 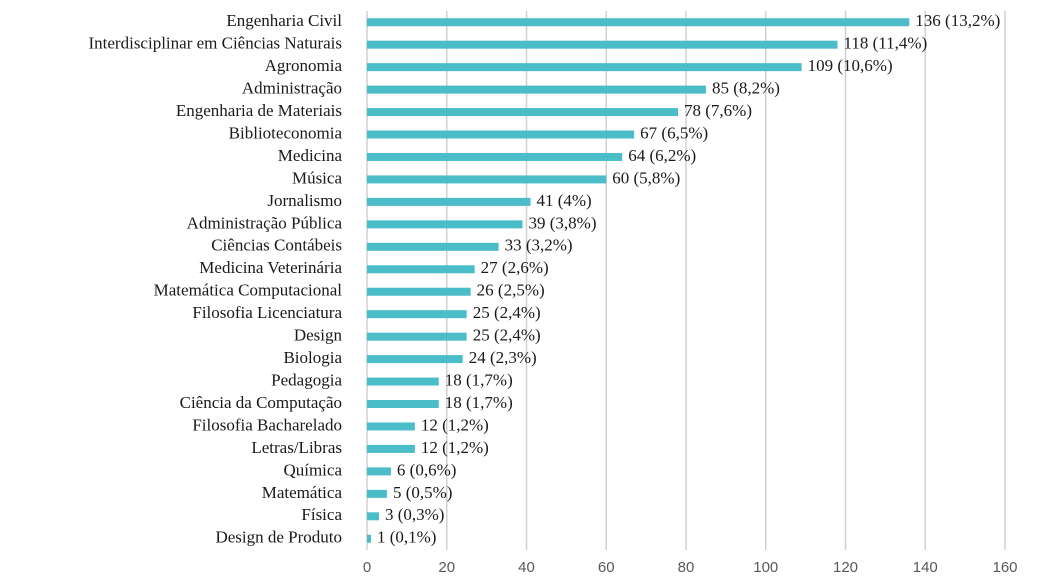 What do you see at coordinates (686, 567) in the screenshot?
I see `x-tick-label: 80` at bounding box center [686, 567].